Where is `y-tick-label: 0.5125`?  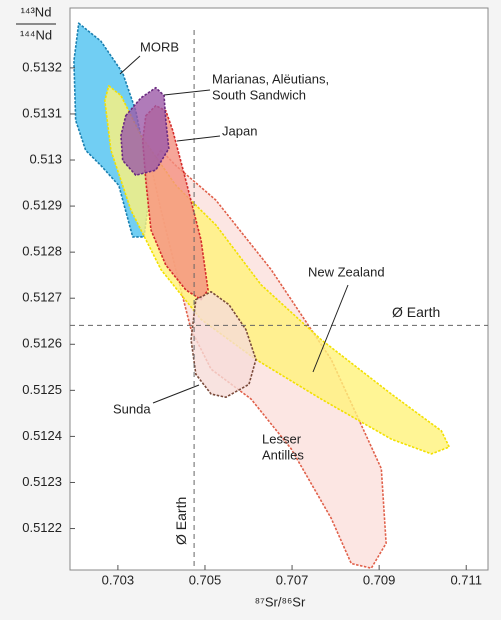 y-tick-label: 0.5125 is located at coordinates (42, 389).